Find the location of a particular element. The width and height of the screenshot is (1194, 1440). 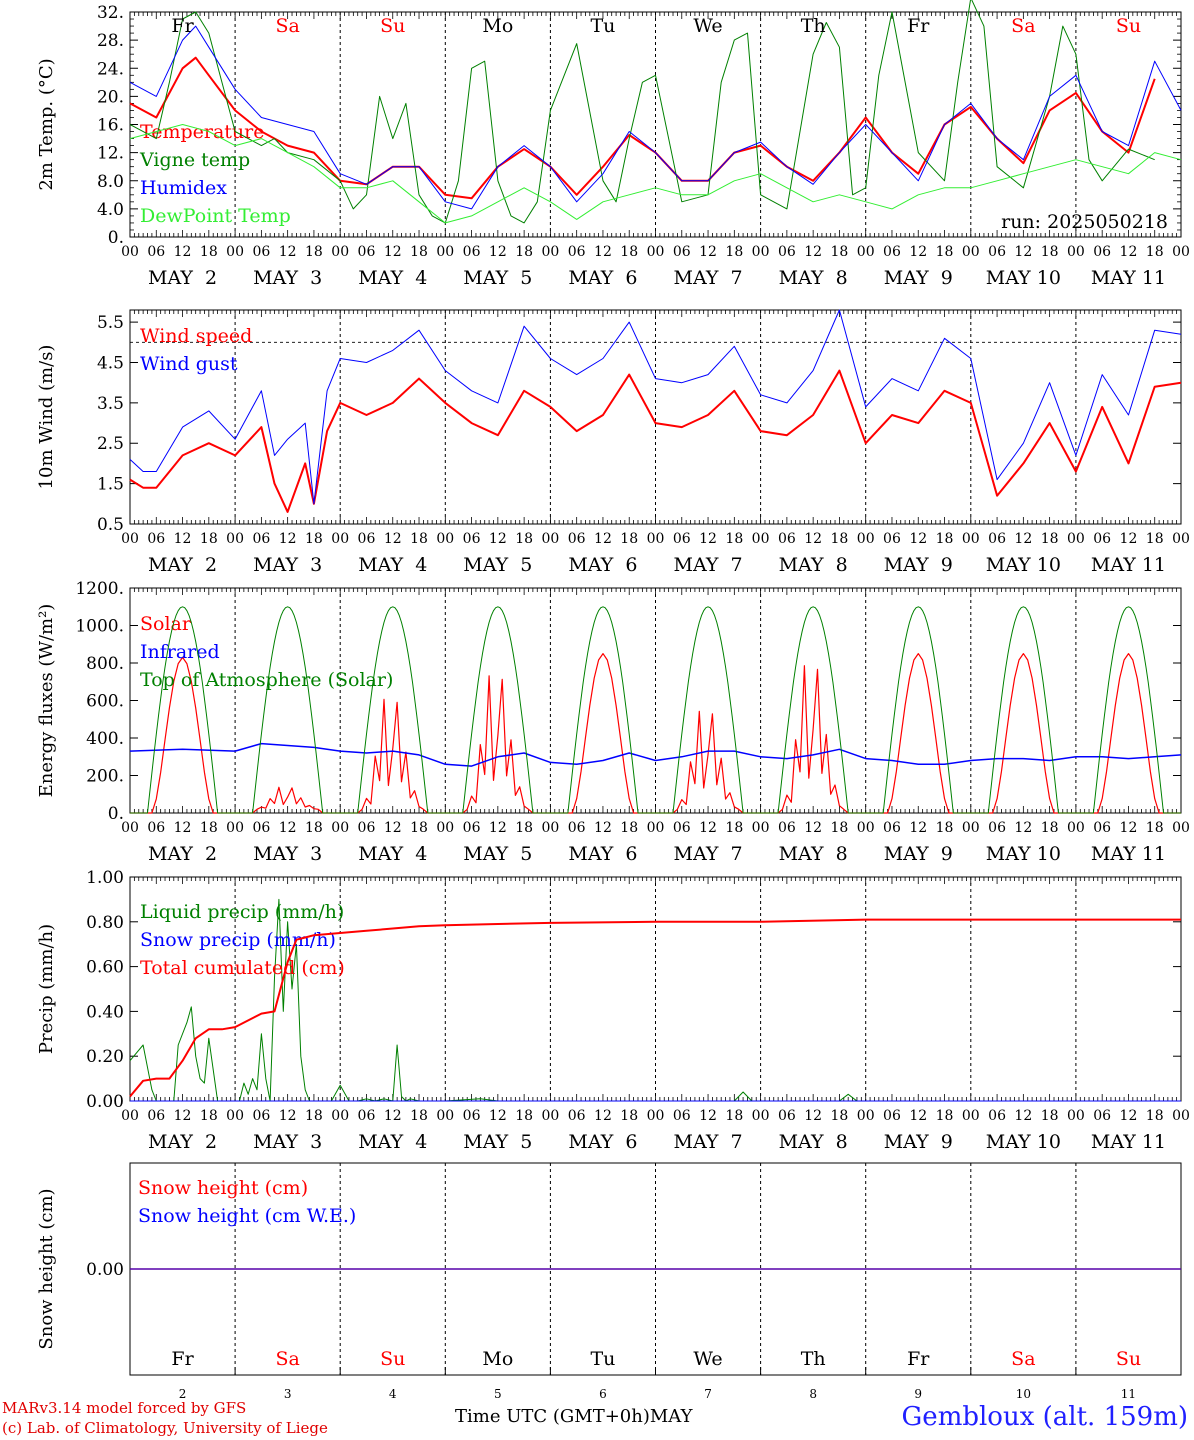

legend-entry: Temperature is located at coordinates (202, 132).